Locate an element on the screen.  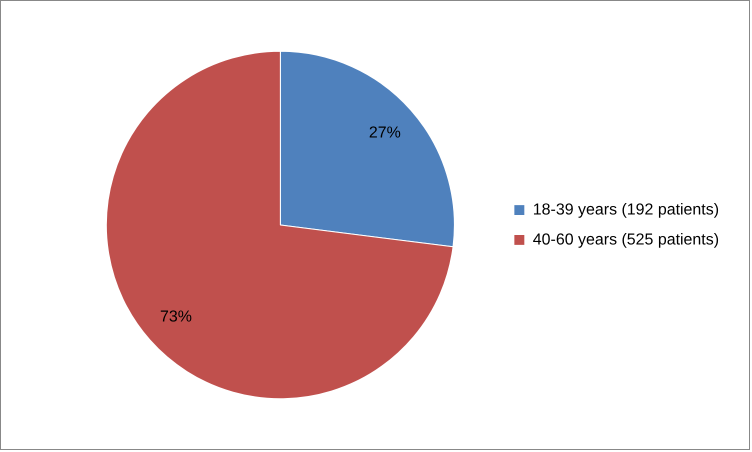
legend-label: 40-60 years (525 patients) is located at coordinates (626, 239).